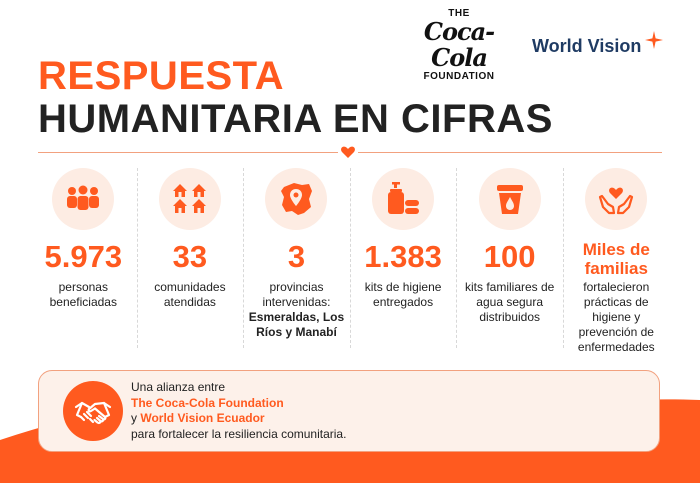  Describe the element at coordinates (207, 402) in the screenshot. I see `alliance-org-1: The Coca-Cola Foundation` at that location.